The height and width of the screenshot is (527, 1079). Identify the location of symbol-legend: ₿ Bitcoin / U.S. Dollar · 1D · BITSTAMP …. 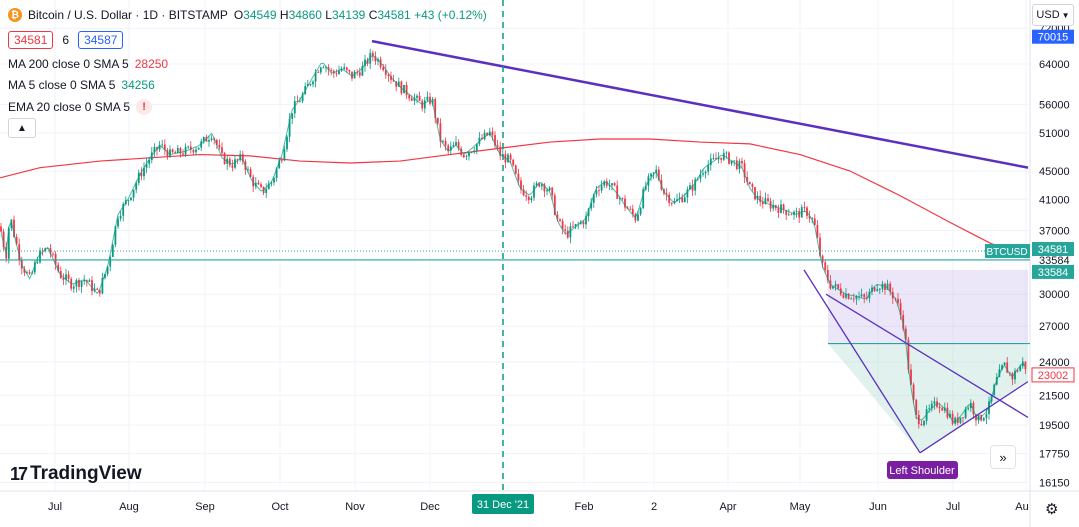
(247, 15).